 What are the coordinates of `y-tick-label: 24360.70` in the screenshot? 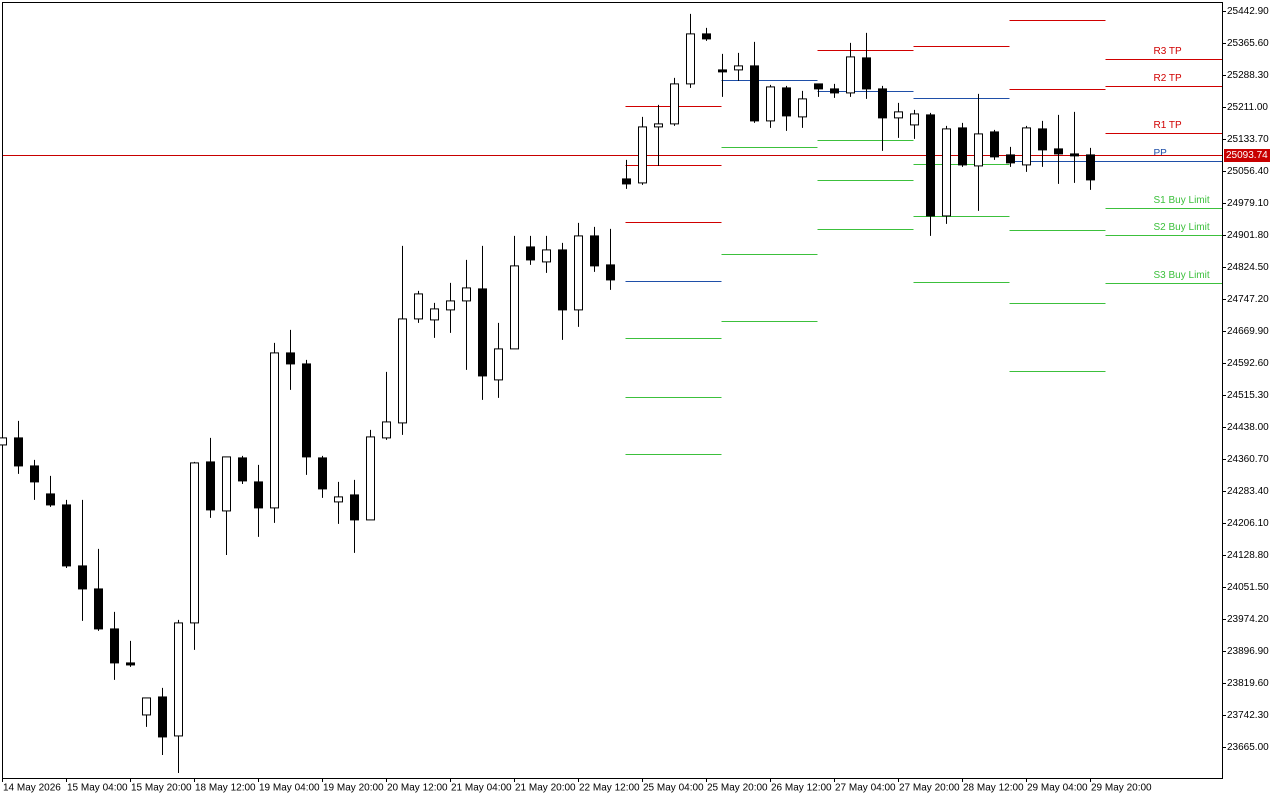 It's located at (1248, 459).